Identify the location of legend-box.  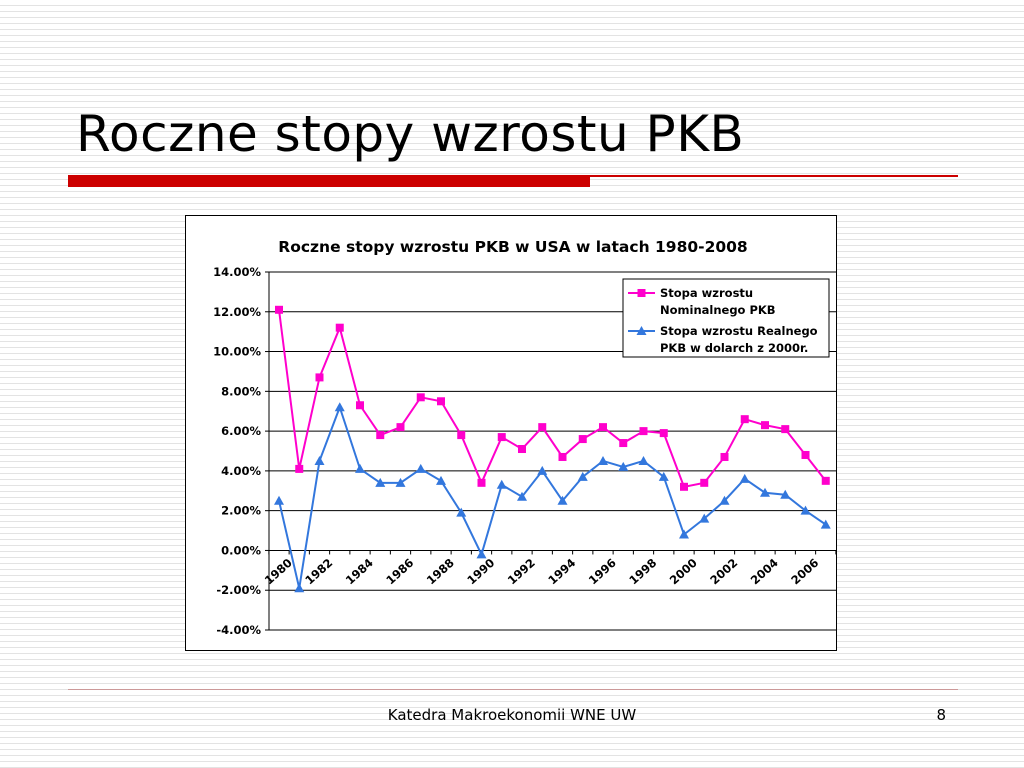
(726, 318).